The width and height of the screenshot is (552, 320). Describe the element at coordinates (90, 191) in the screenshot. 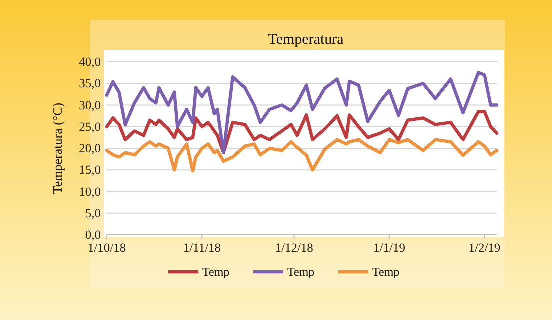

I see `y-tick-label: 10,0` at that location.